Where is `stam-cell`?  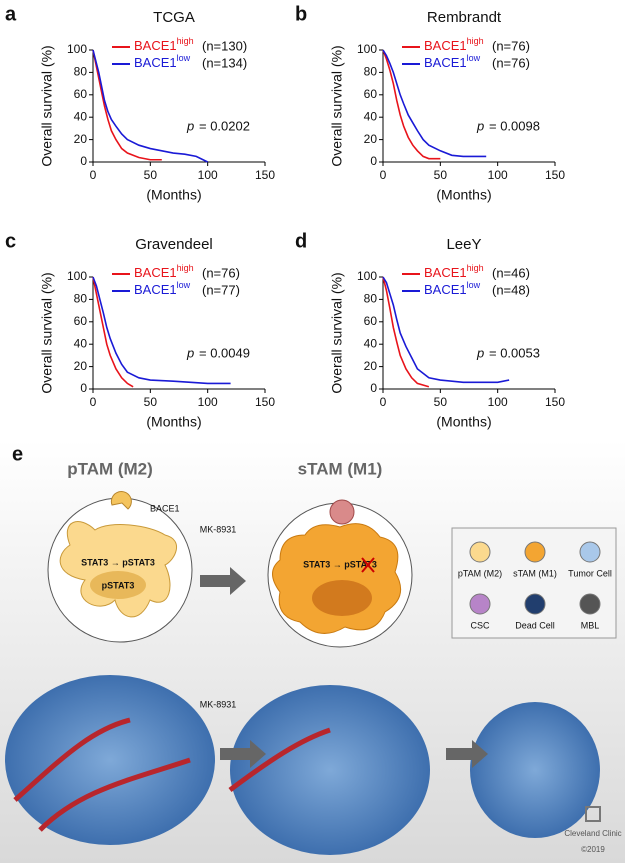 stam-cell is located at coordinates (337, 578).